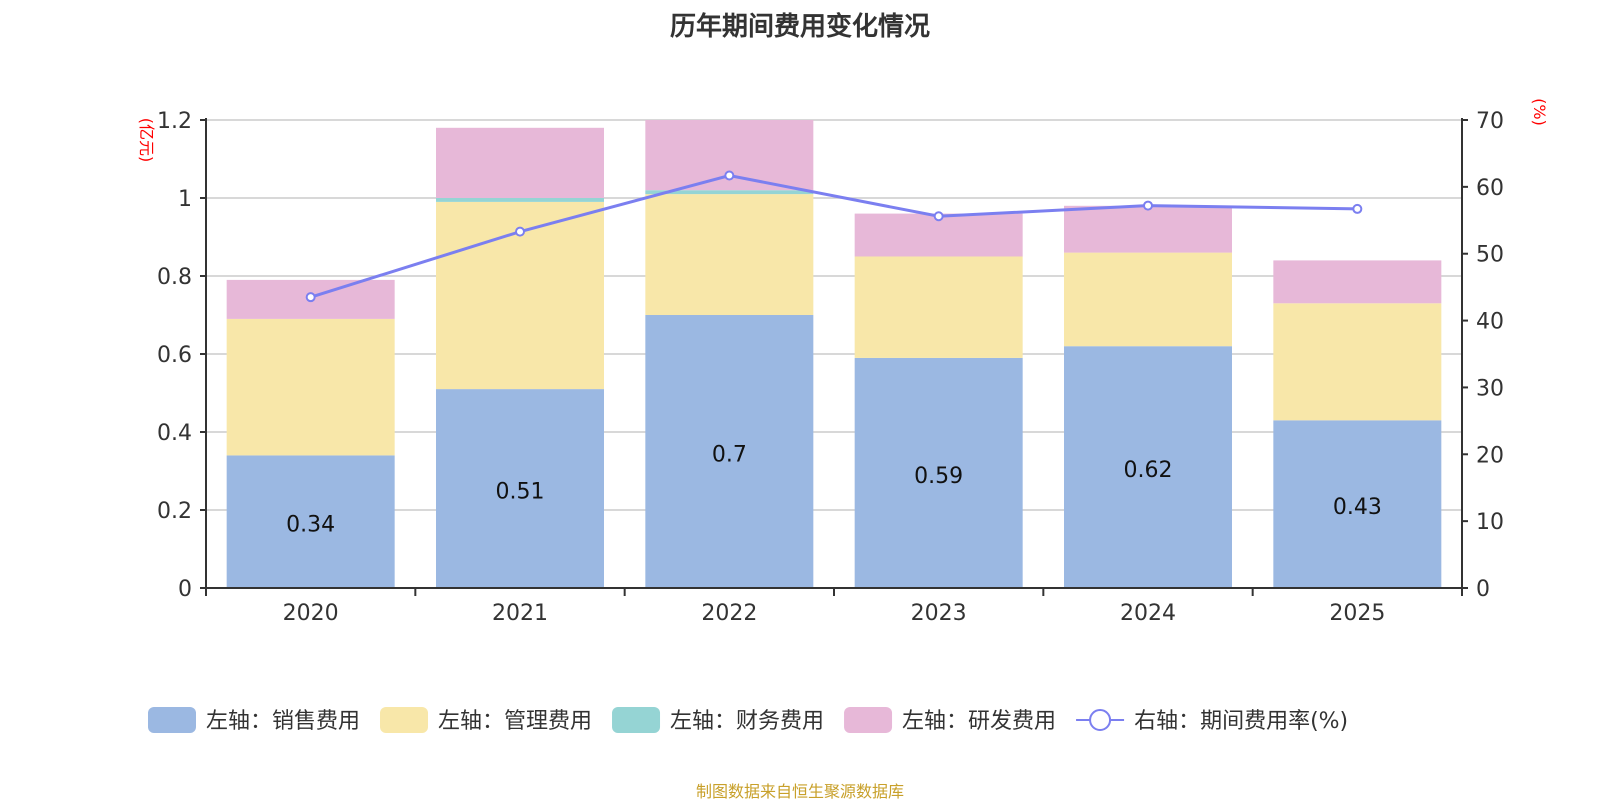 Image resolution: width=1600 pixels, height=800 pixels. What do you see at coordinates (174, 355) in the screenshot?
I see `left-tick-label: 0.6` at bounding box center [174, 355].